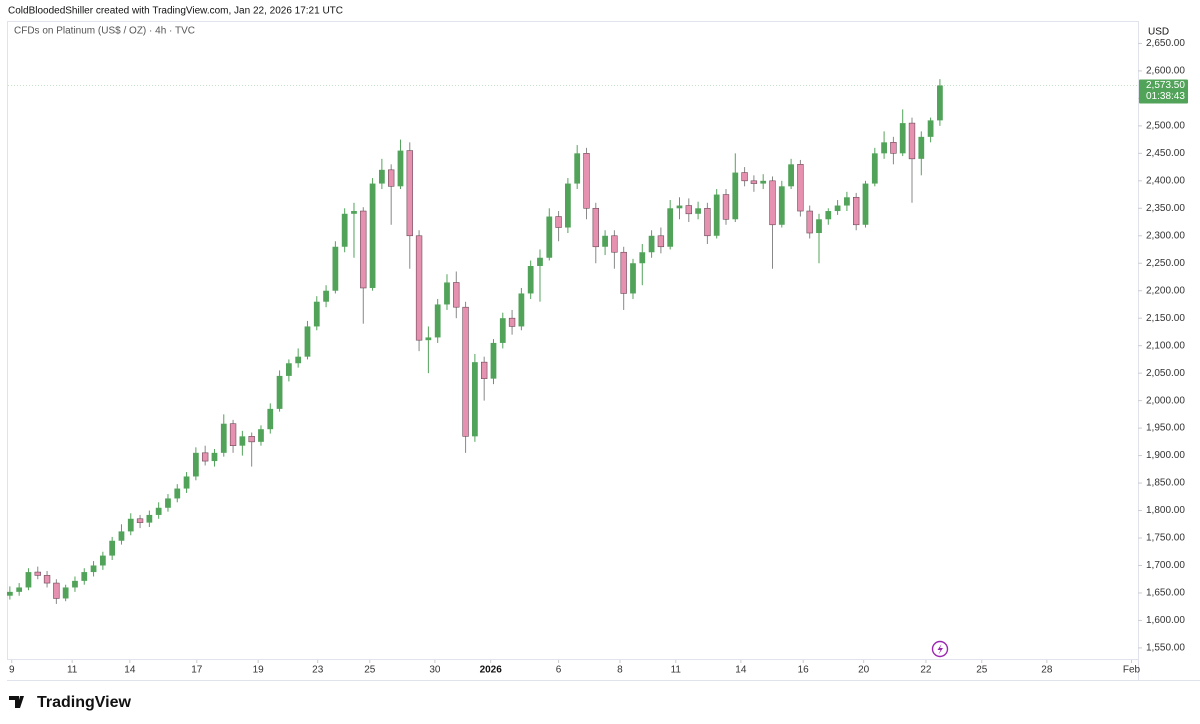  Describe the element at coordinates (1165, 428) in the screenshot. I see `y-tick-label: 1,950.00` at that location.